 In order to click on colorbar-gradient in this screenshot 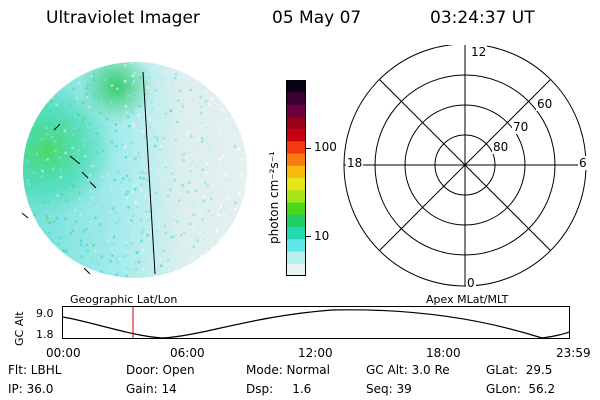, I will do `click(296, 178)`.